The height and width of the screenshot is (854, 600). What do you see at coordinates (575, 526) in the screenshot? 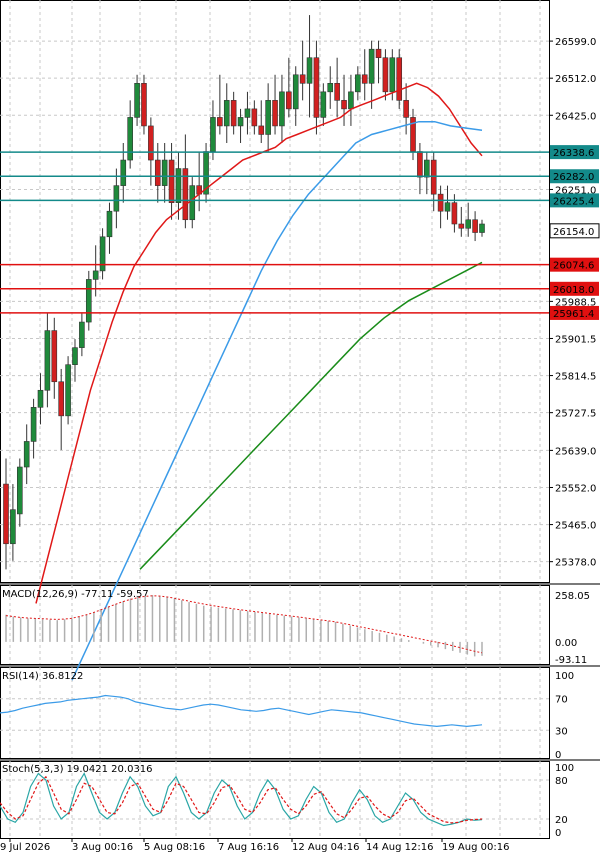
I see `y-tick-label: 25465.0` at bounding box center [575, 526].